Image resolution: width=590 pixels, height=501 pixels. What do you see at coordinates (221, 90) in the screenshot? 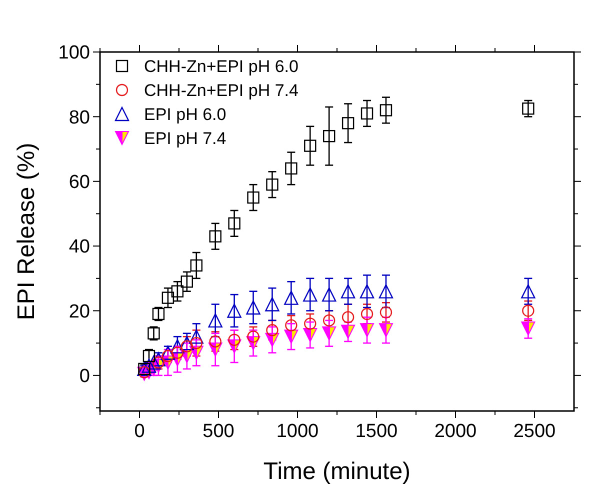
I see `legend-label: CHH-Zn+EPI pH 7.4` at bounding box center [221, 90].